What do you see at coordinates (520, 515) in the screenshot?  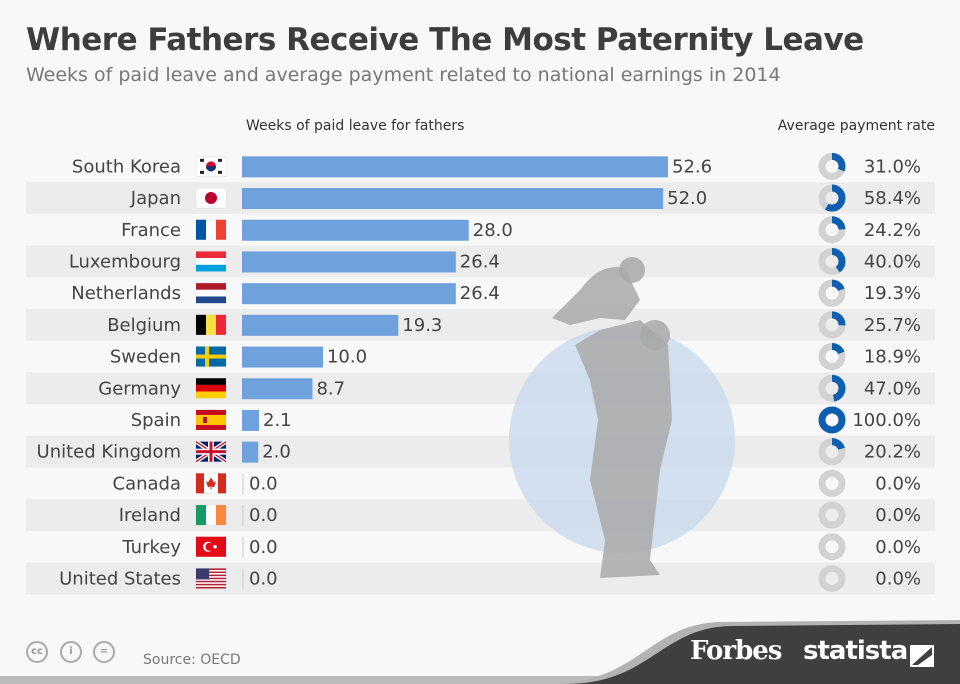 I see `chart-row: Ireland 0.0 0.0%` at bounding box center [520, 515].